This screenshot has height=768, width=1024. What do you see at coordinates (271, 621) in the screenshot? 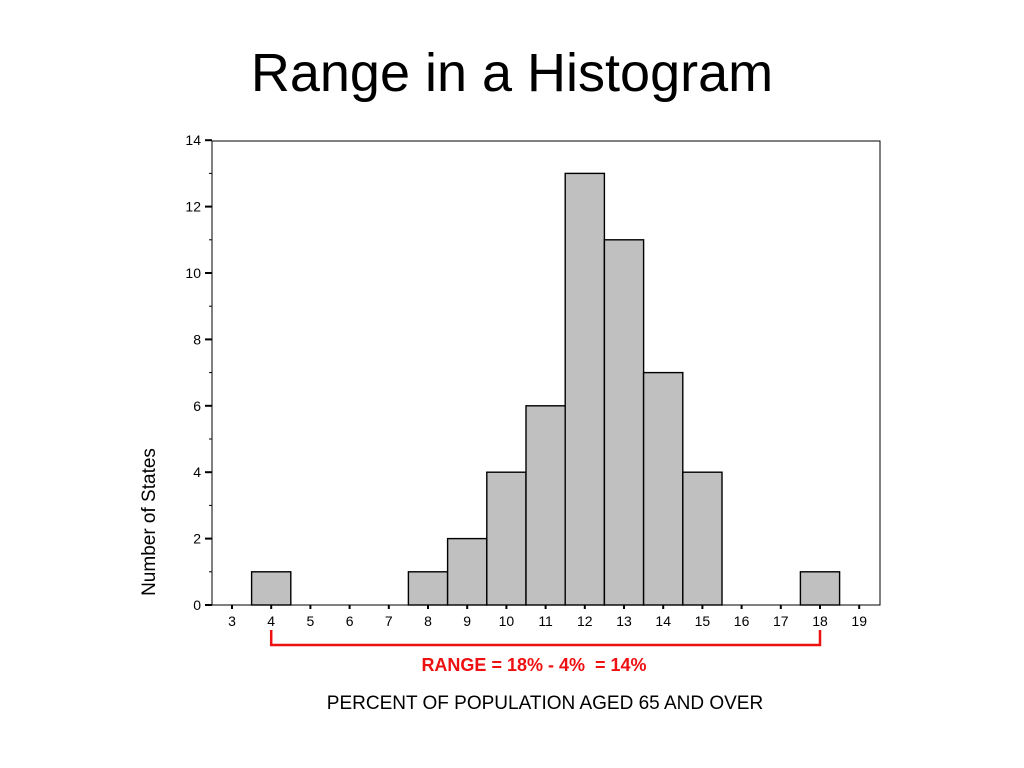
I see `x-tick-label: 4` at bounding box center [271, 621].